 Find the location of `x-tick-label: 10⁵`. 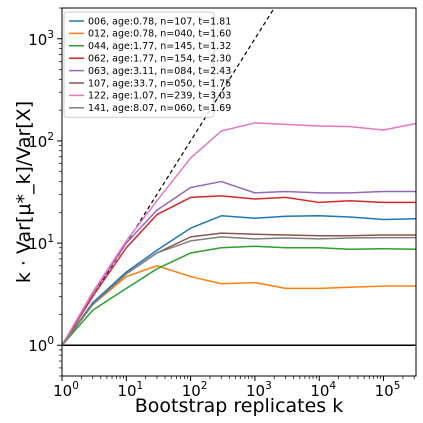

x-tick-label: 10⁵ is located at coordinates (388, 390).